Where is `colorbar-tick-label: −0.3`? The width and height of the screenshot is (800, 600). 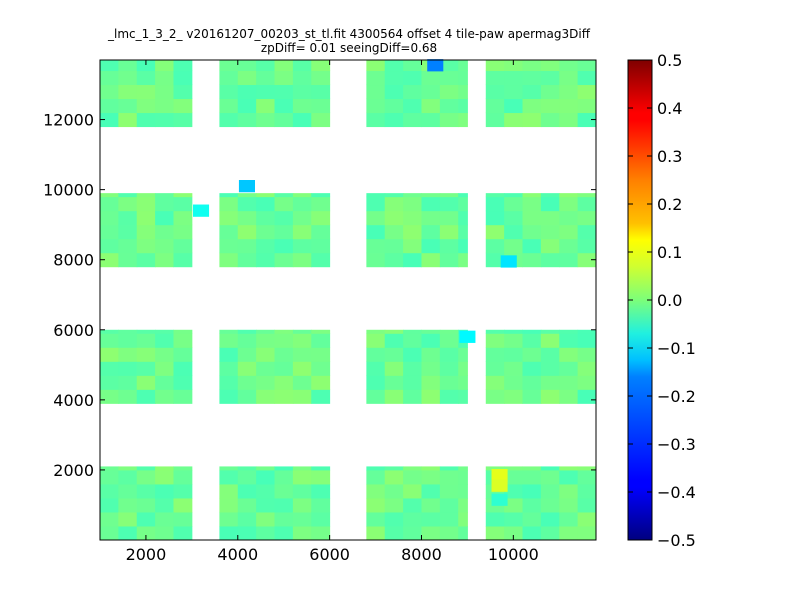 colorbar-tick-label: −0.3 is located at coordinates (676, 444).